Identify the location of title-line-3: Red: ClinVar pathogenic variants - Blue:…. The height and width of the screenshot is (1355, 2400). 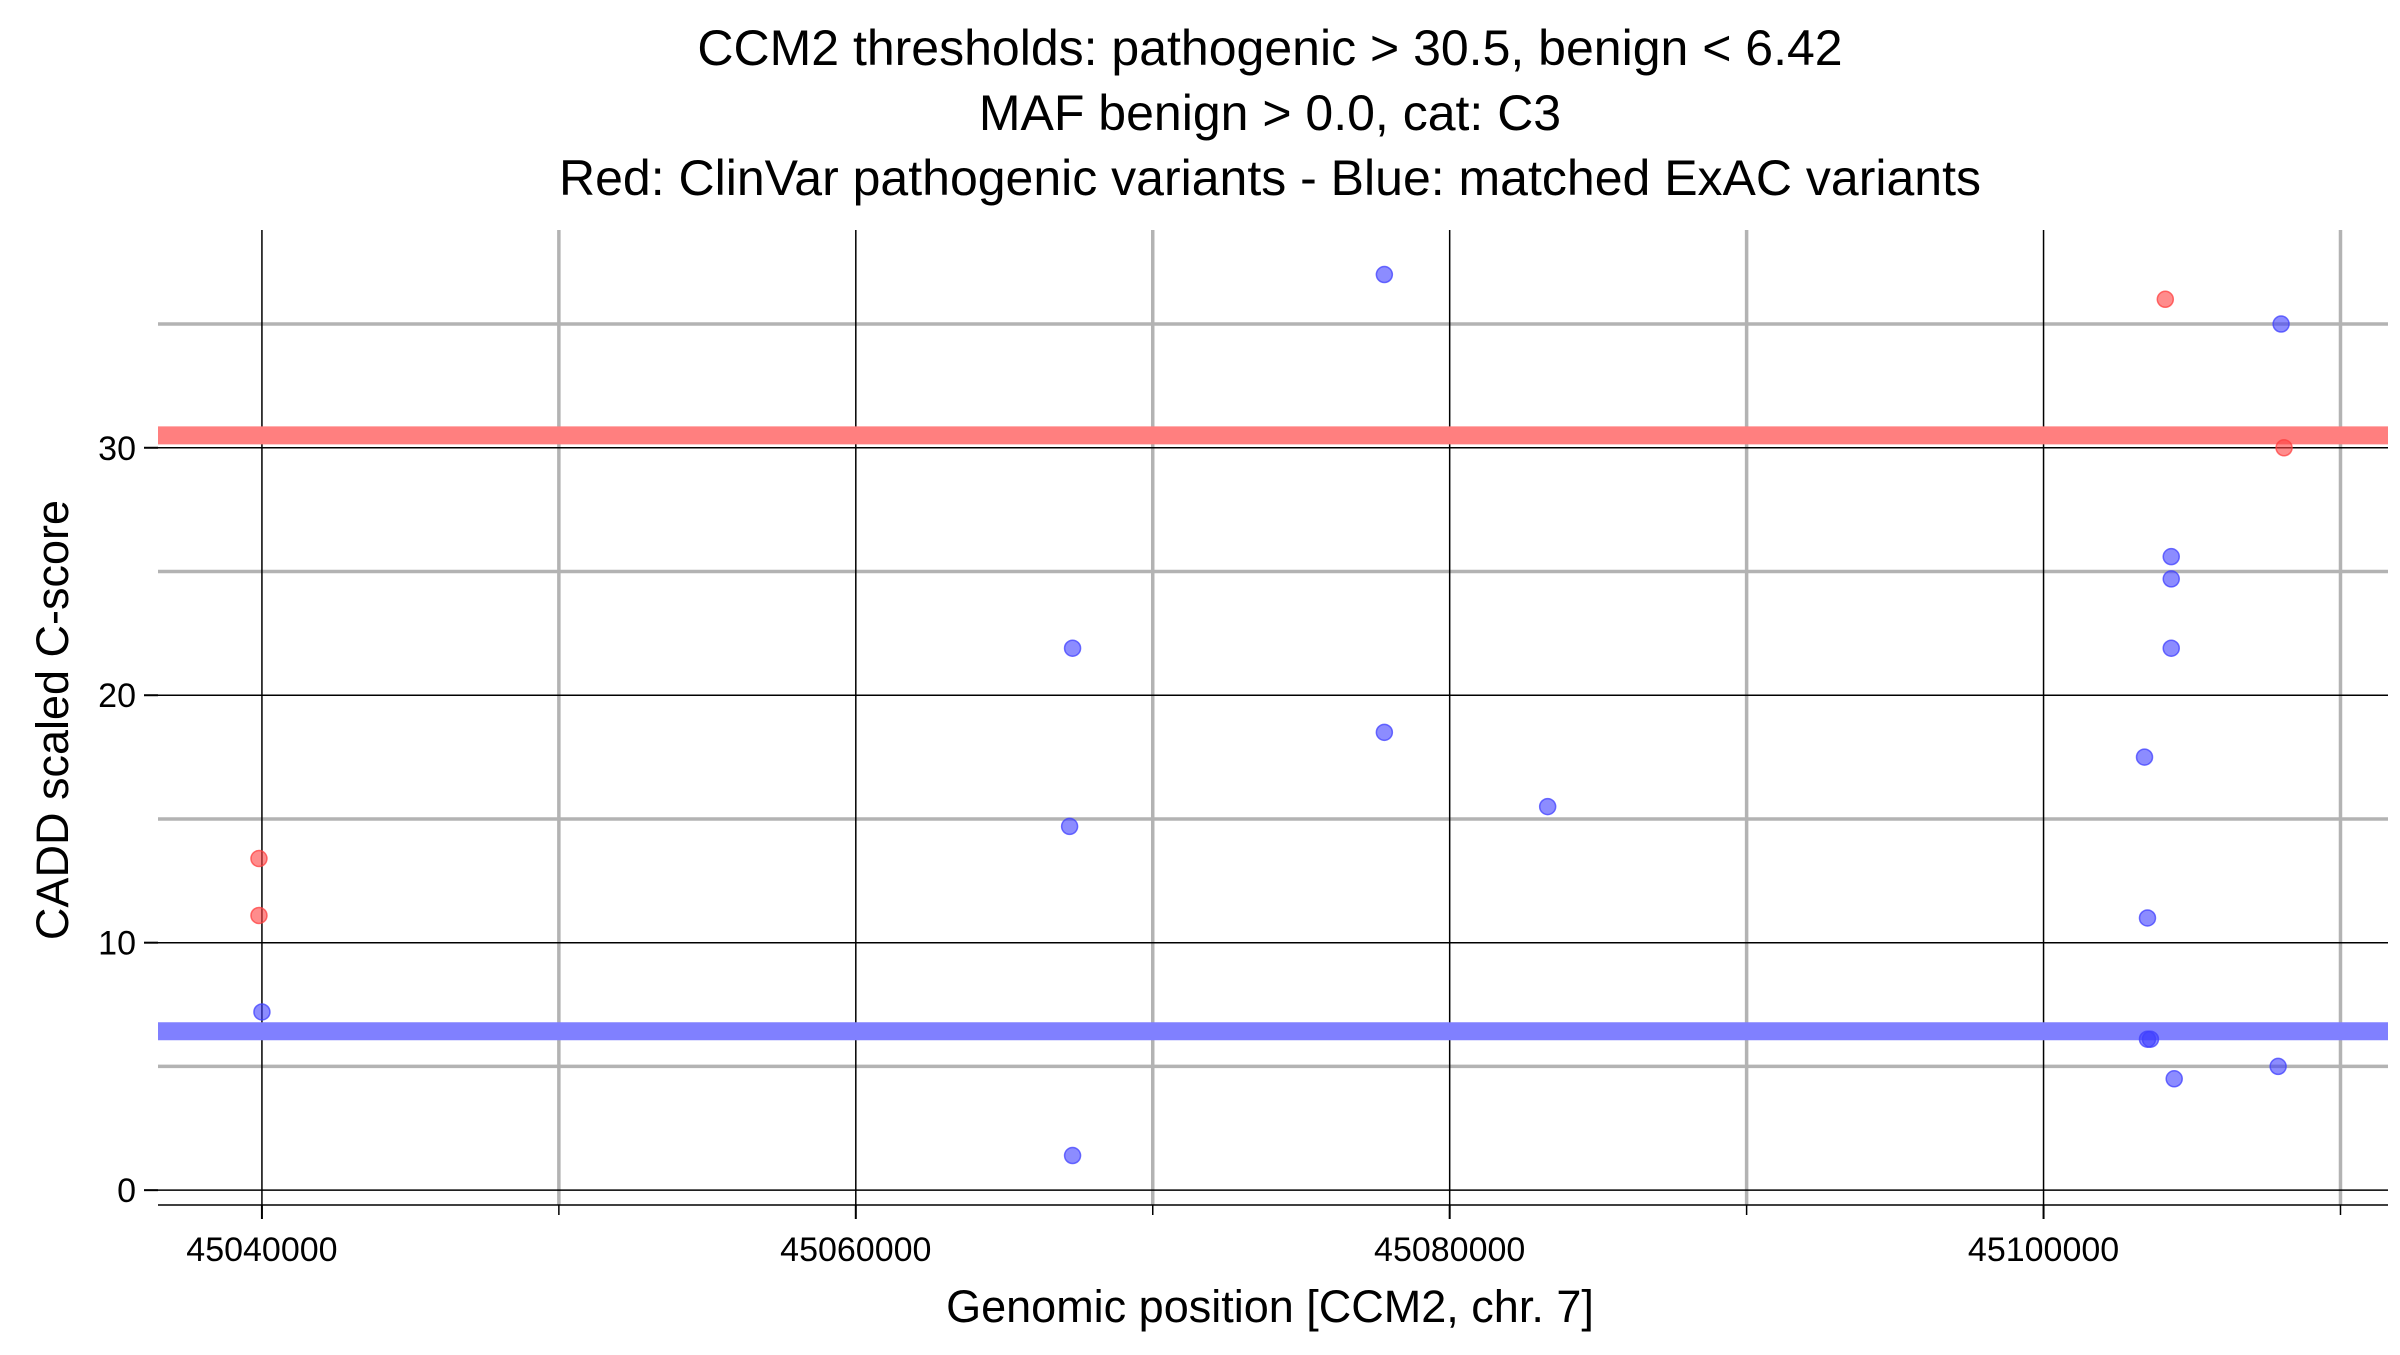
(1270, 178).